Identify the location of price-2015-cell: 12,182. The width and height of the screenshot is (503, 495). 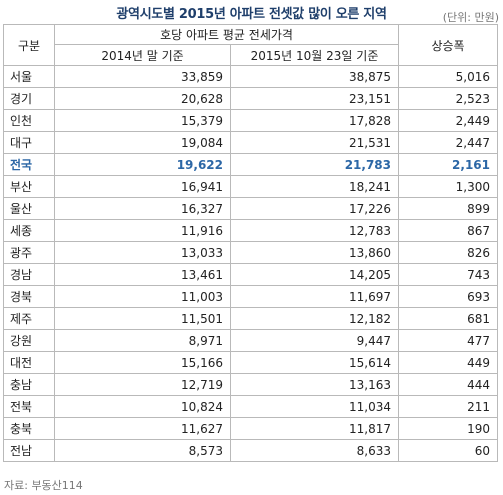
(314, 318).